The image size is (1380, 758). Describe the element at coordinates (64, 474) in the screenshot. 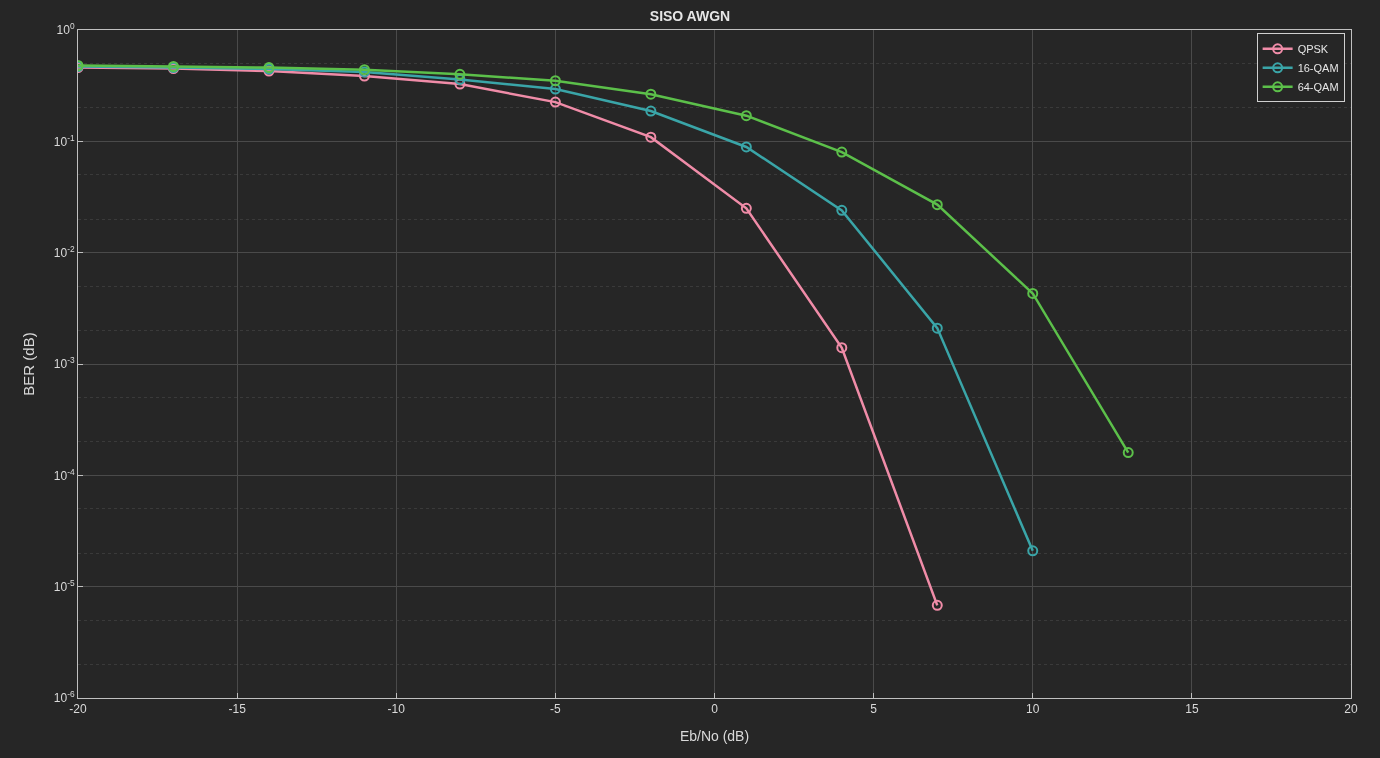

I see `y-tick-label: 10$^{-4}$` at that location.